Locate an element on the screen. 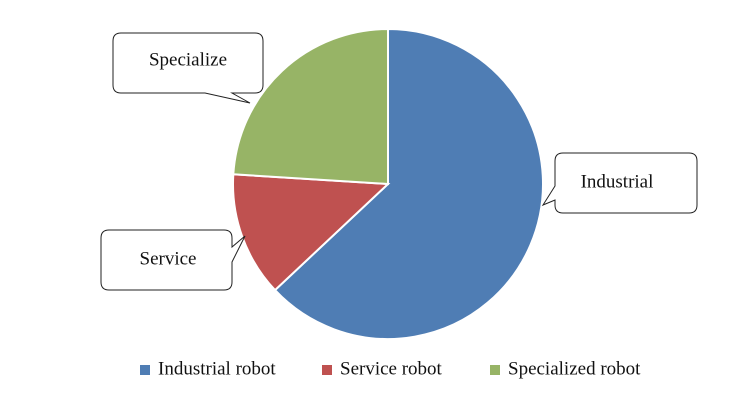 This screenshot has width=739, height=408. legend-label: Service robot is located at coordinates (391, 368).